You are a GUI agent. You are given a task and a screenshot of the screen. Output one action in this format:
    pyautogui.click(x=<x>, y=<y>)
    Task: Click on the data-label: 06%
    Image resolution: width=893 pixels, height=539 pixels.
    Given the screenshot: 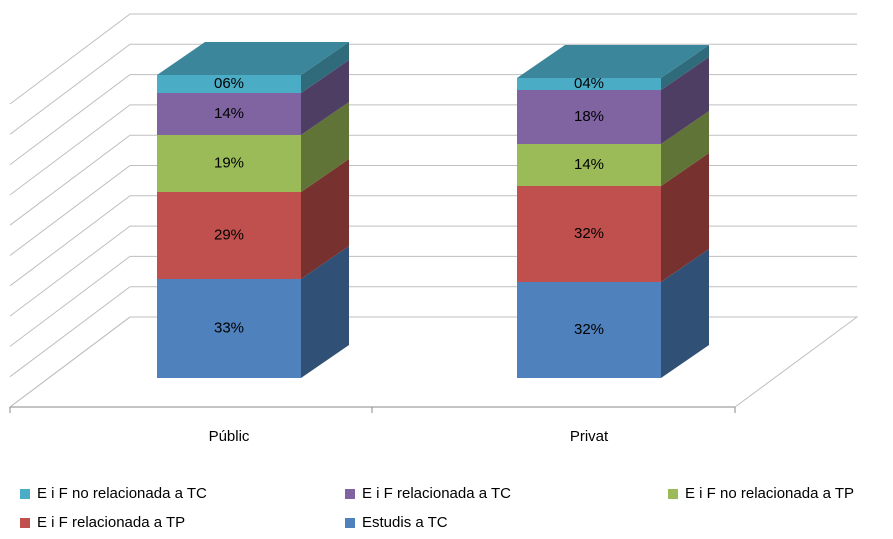 What is the action you would take?
    pyautogui.click(x=229, y=83)
    